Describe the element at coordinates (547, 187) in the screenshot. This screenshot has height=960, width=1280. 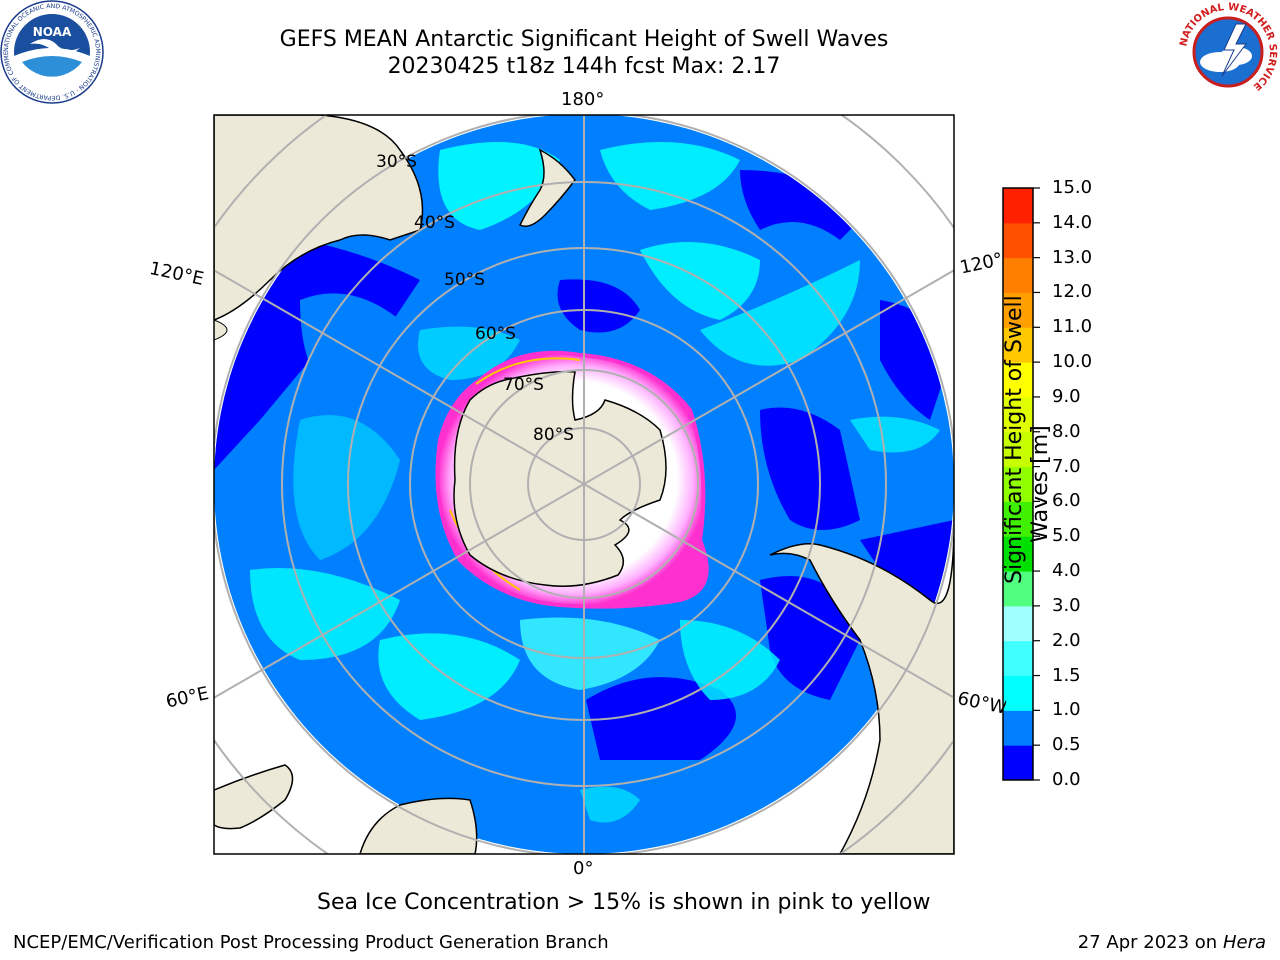
I see `land-new-zealand` at that location.